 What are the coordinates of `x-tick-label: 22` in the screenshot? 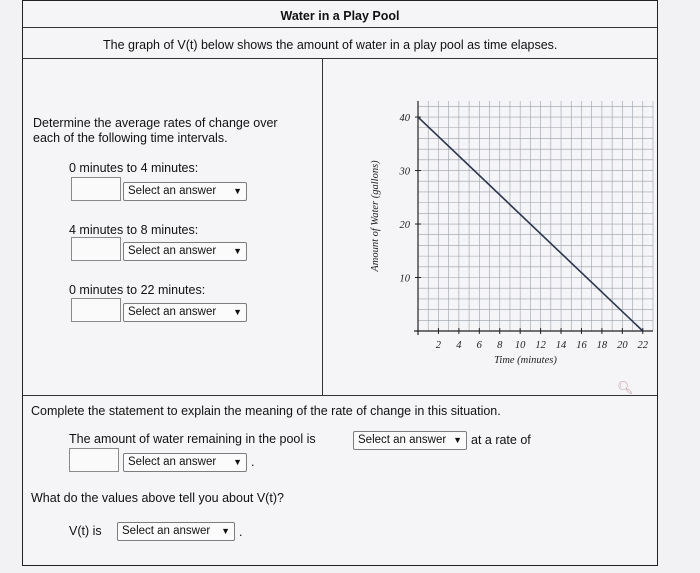 It's located at (643, 345).